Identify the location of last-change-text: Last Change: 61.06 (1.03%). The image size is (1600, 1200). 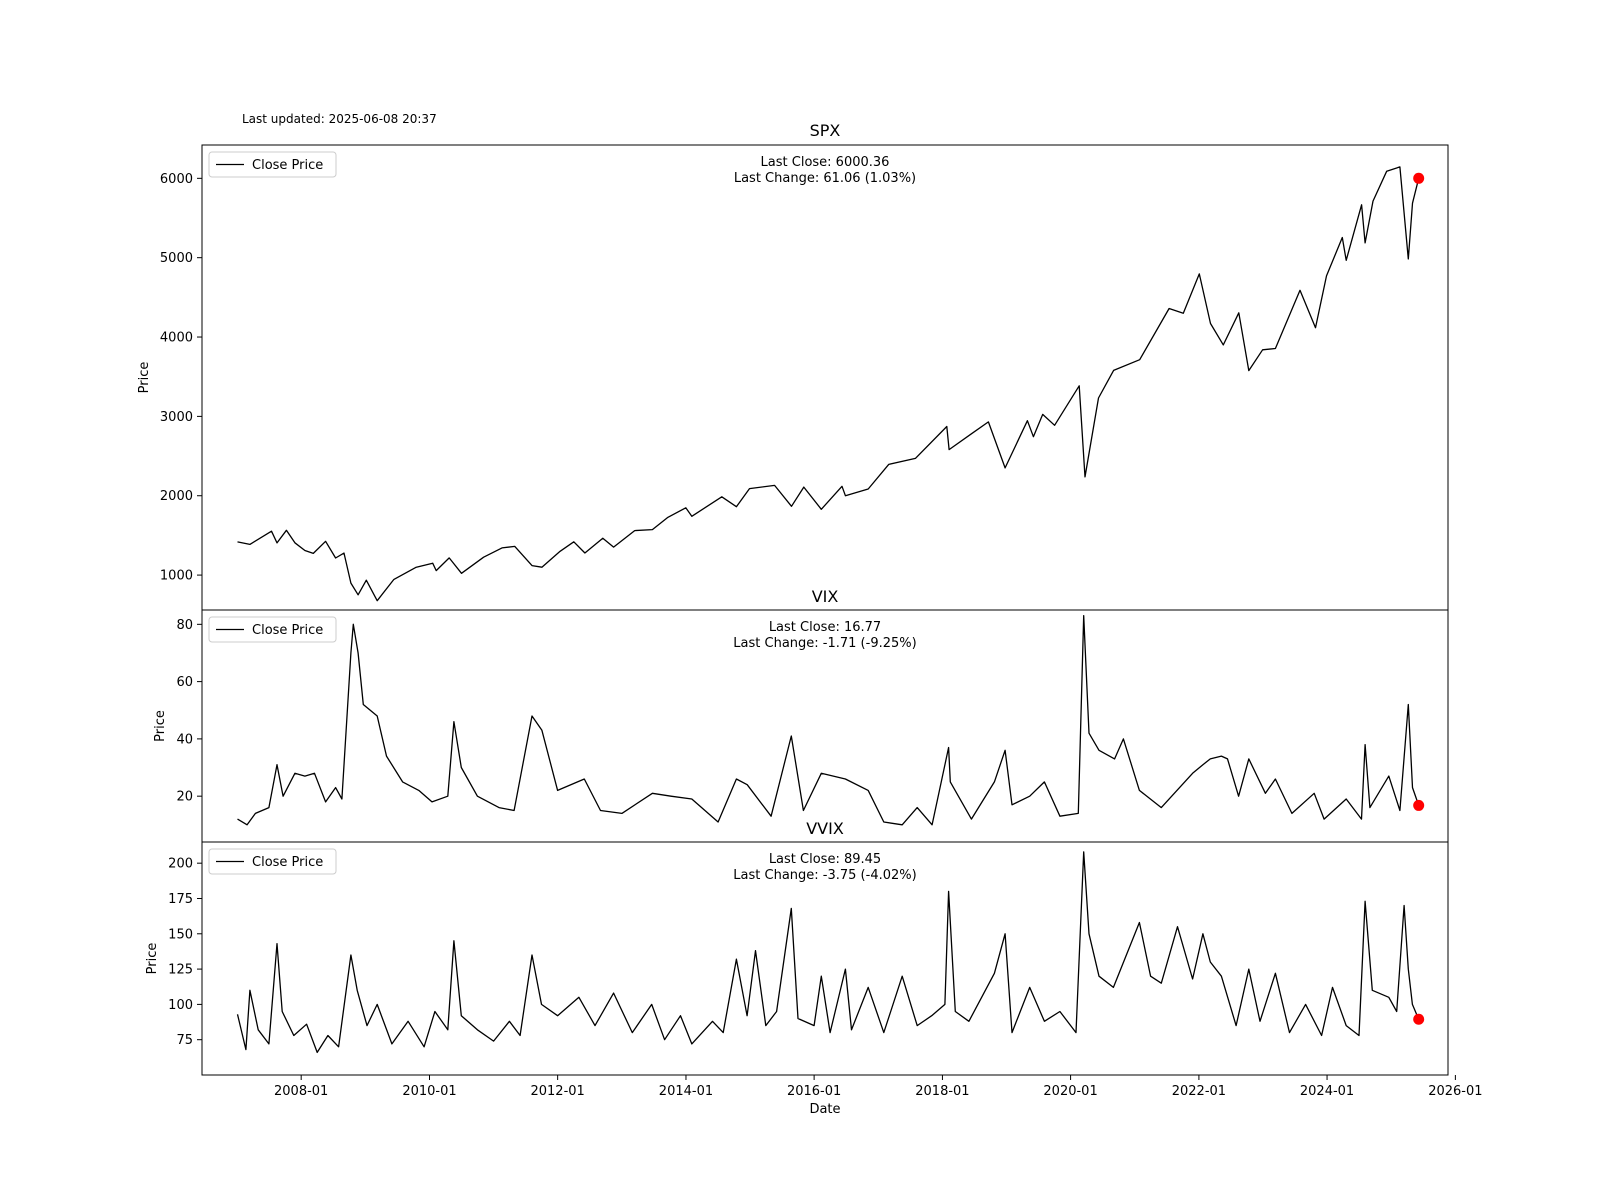
(825, 178).